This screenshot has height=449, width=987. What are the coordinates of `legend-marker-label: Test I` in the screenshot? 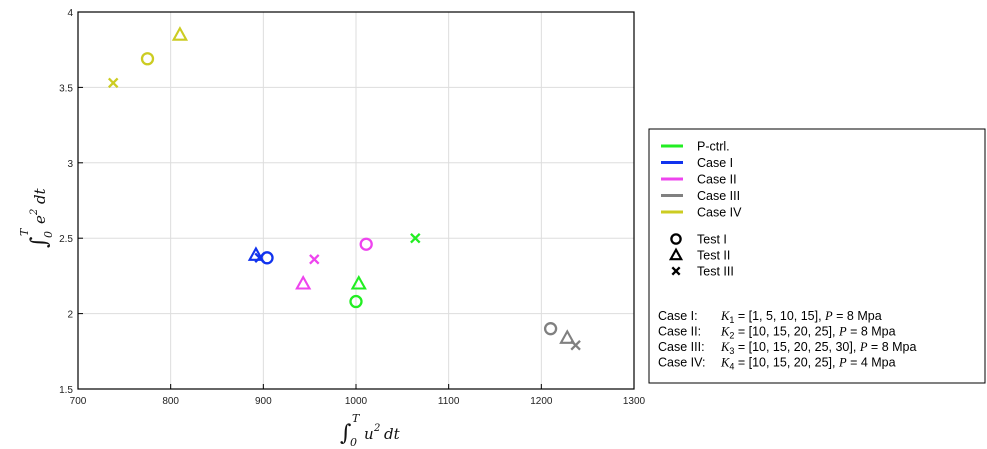 It's located at (712, 240).